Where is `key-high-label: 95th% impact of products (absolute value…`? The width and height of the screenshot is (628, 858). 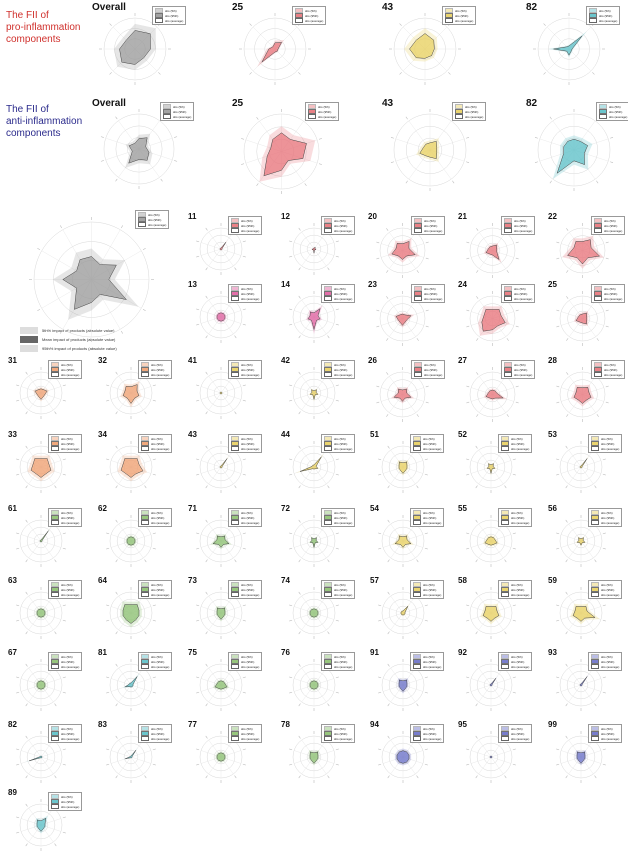
key-high-label: 95th% impact of products (absolute value… is located at coordinates (79, 348).